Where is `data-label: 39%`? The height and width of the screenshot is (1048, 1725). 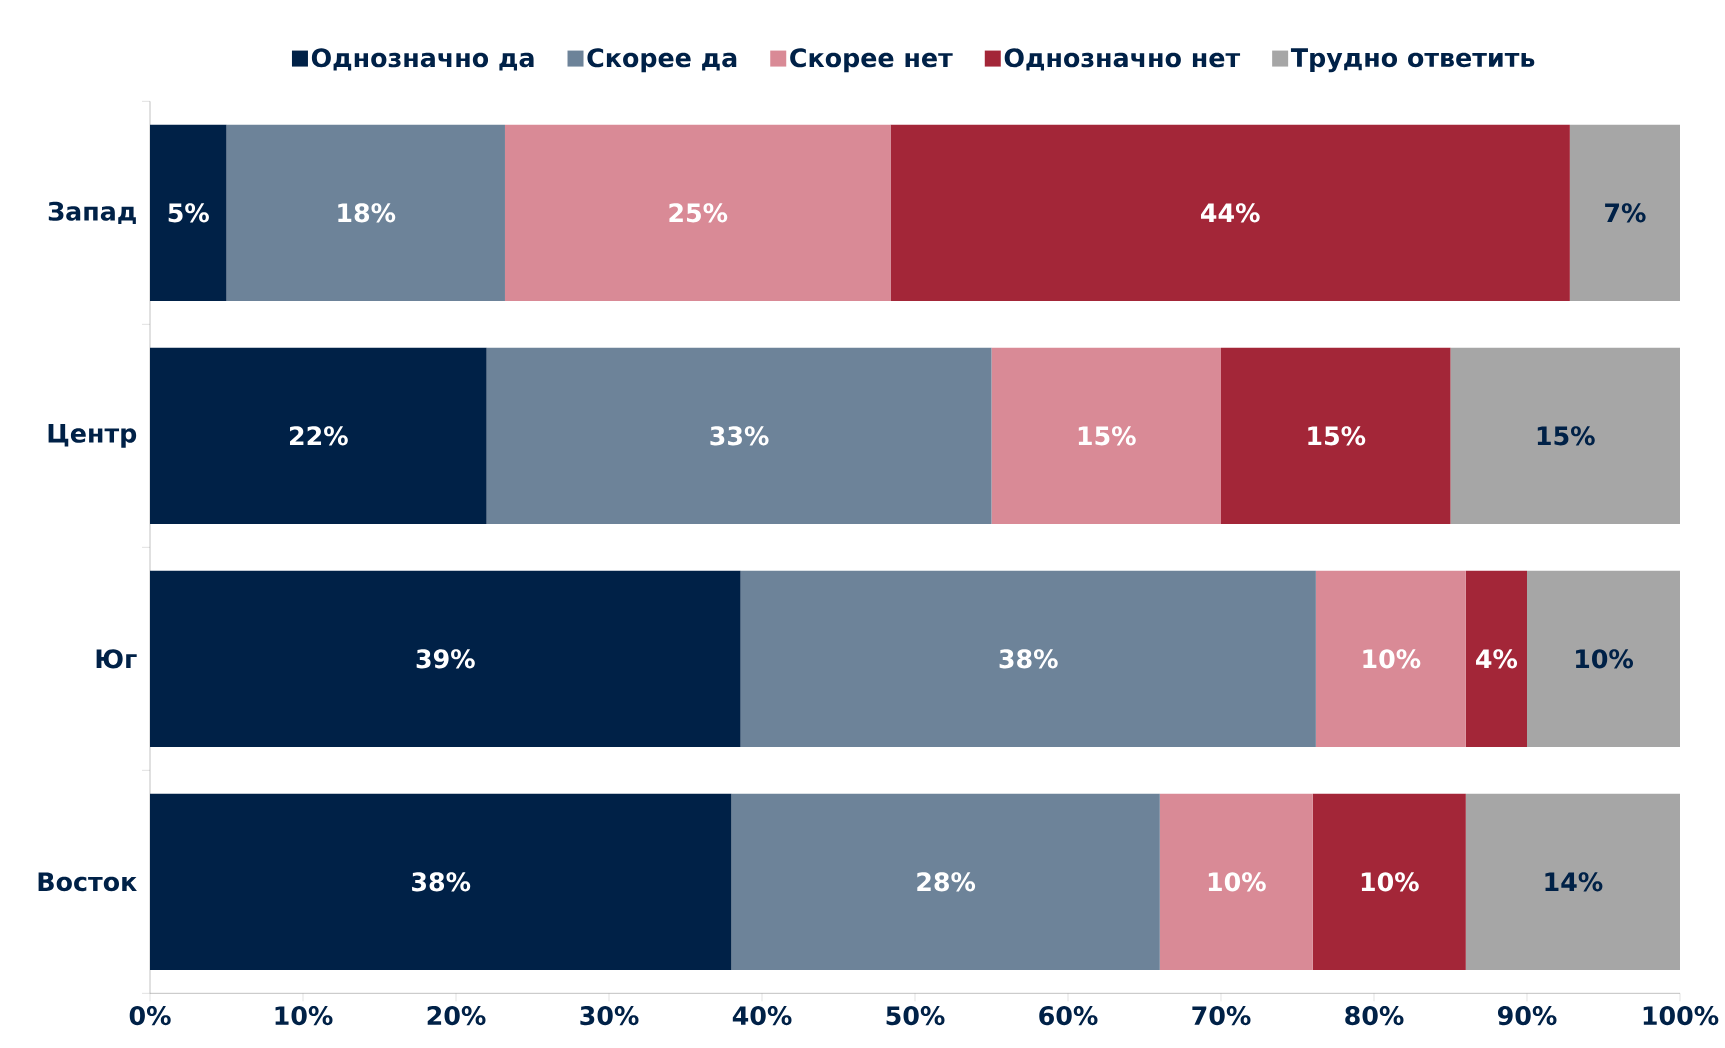 data-label: 39% is located at coordinates (445, 659).